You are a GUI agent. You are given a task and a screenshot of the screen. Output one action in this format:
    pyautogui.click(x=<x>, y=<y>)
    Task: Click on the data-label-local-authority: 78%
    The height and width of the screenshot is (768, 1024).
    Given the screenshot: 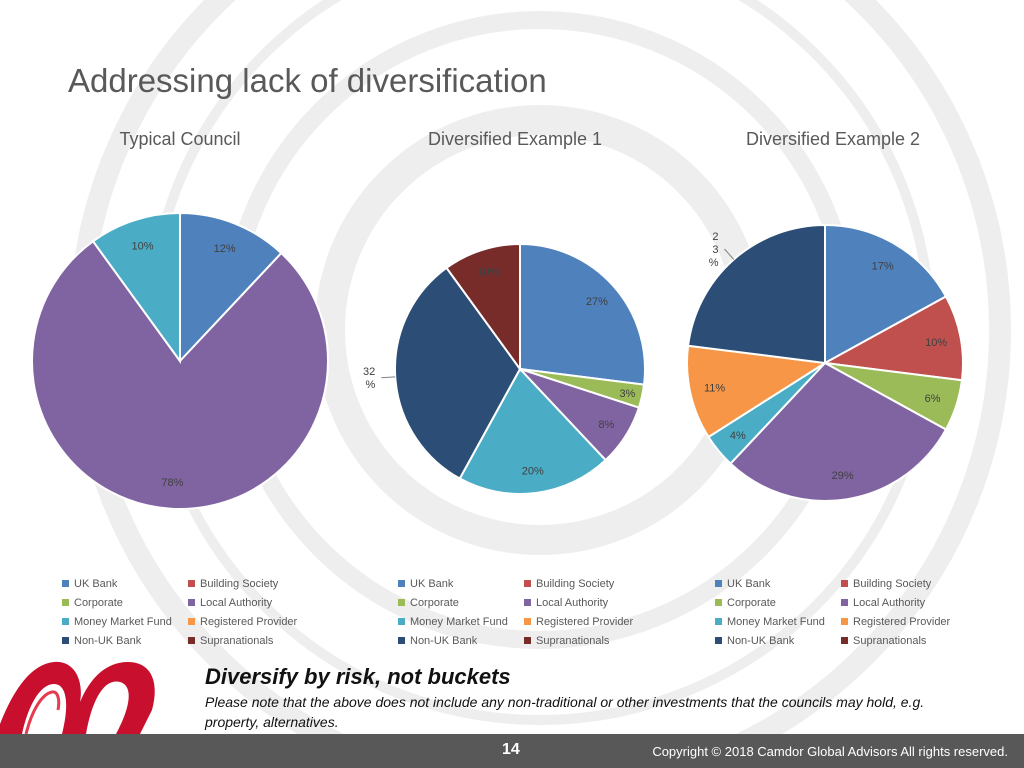 What is the action you would take?
    pyautogui.click(x=172, y=483)
    